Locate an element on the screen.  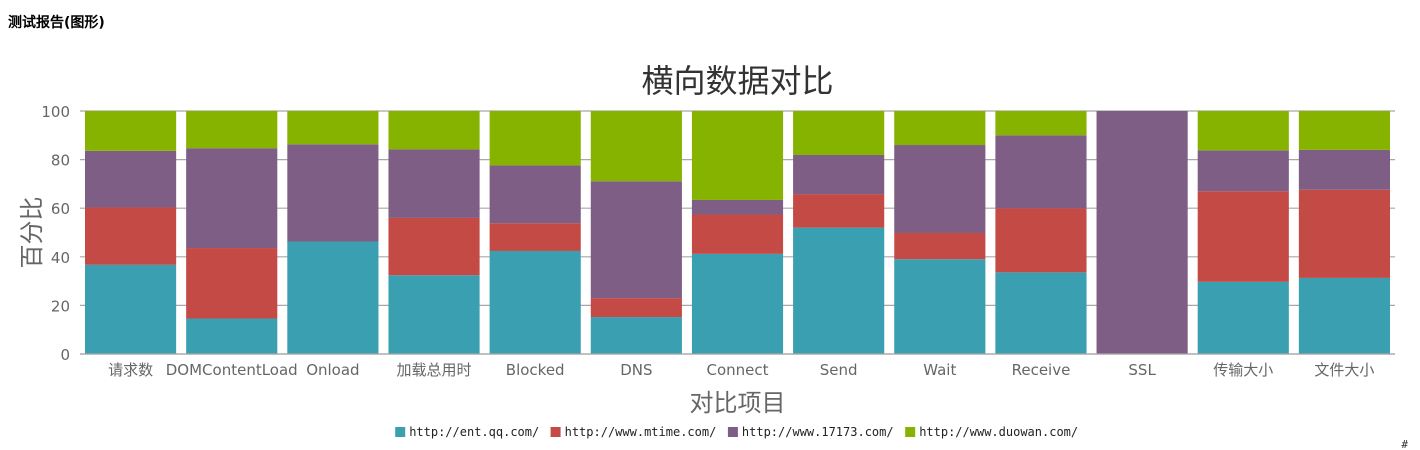
footer-anchor-link: # is located at coordinates (1404, 444).